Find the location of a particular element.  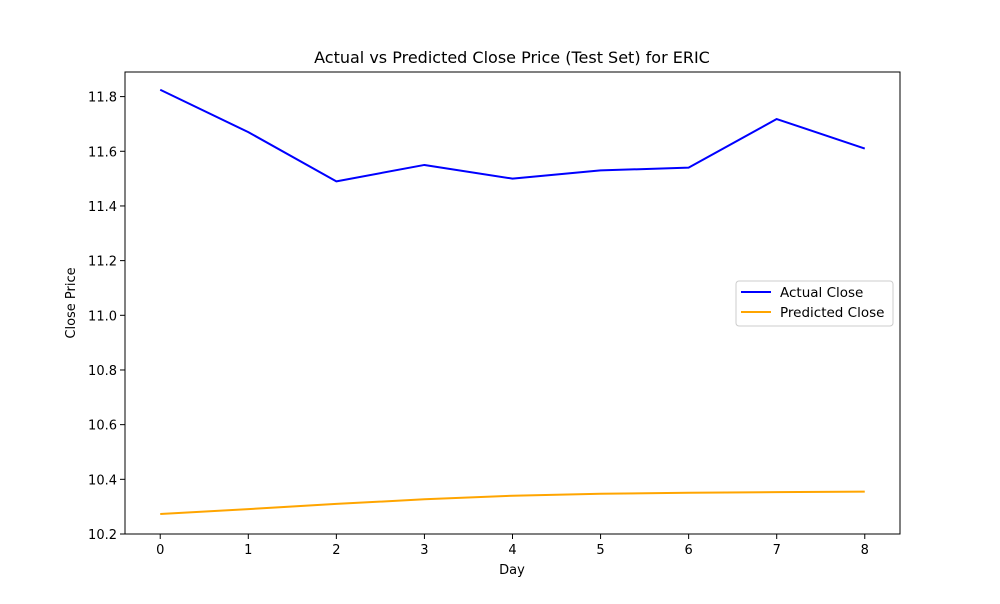

y-tick-label: 10.8 is located at coordinates (102, 371).